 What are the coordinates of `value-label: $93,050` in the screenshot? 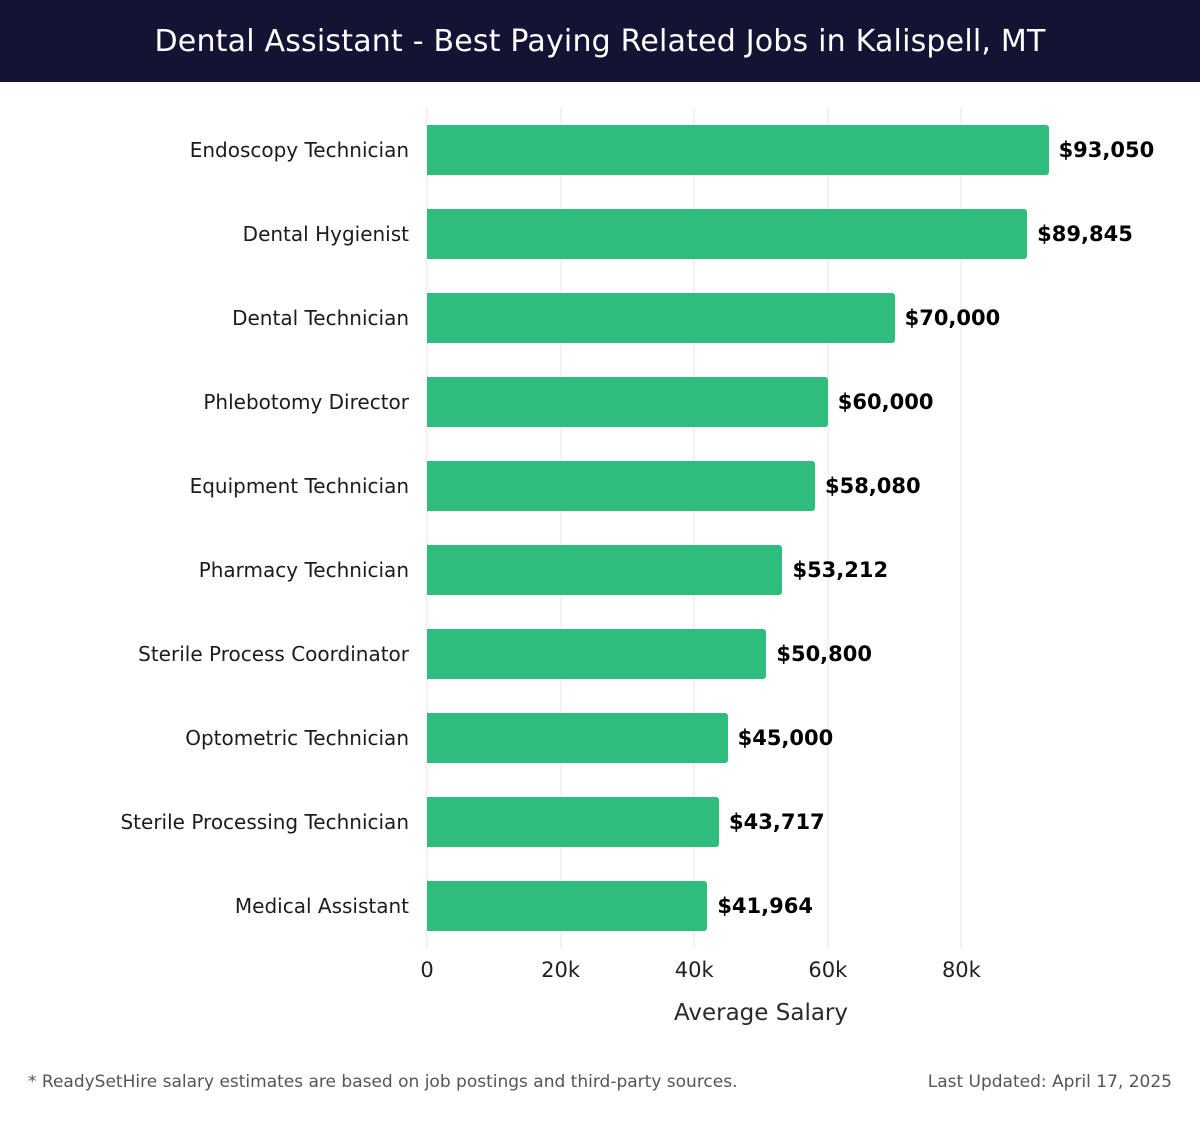 It's located at (1106, 150).